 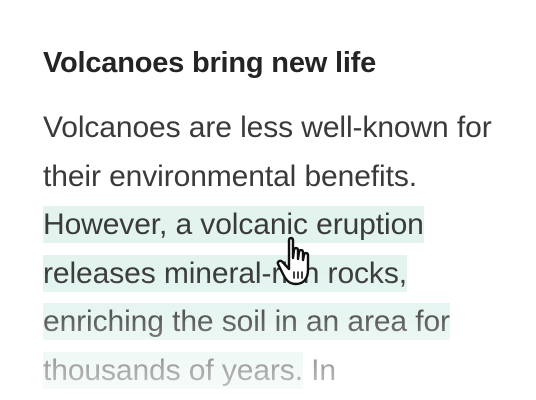 I want to click on hand-pointer-icon, so click(x=298, y=263).